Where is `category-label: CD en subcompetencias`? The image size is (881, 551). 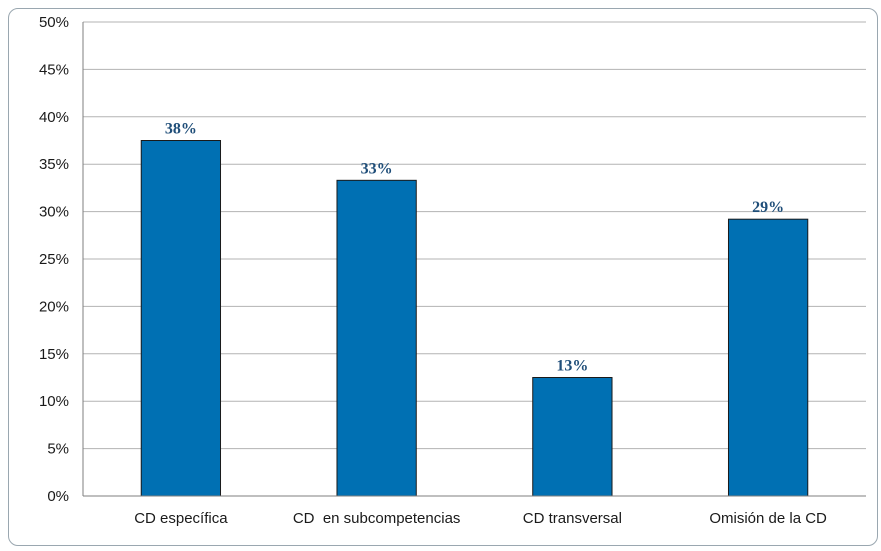
category-label: CD en subcompetencias is located at coordinates (377, 518).